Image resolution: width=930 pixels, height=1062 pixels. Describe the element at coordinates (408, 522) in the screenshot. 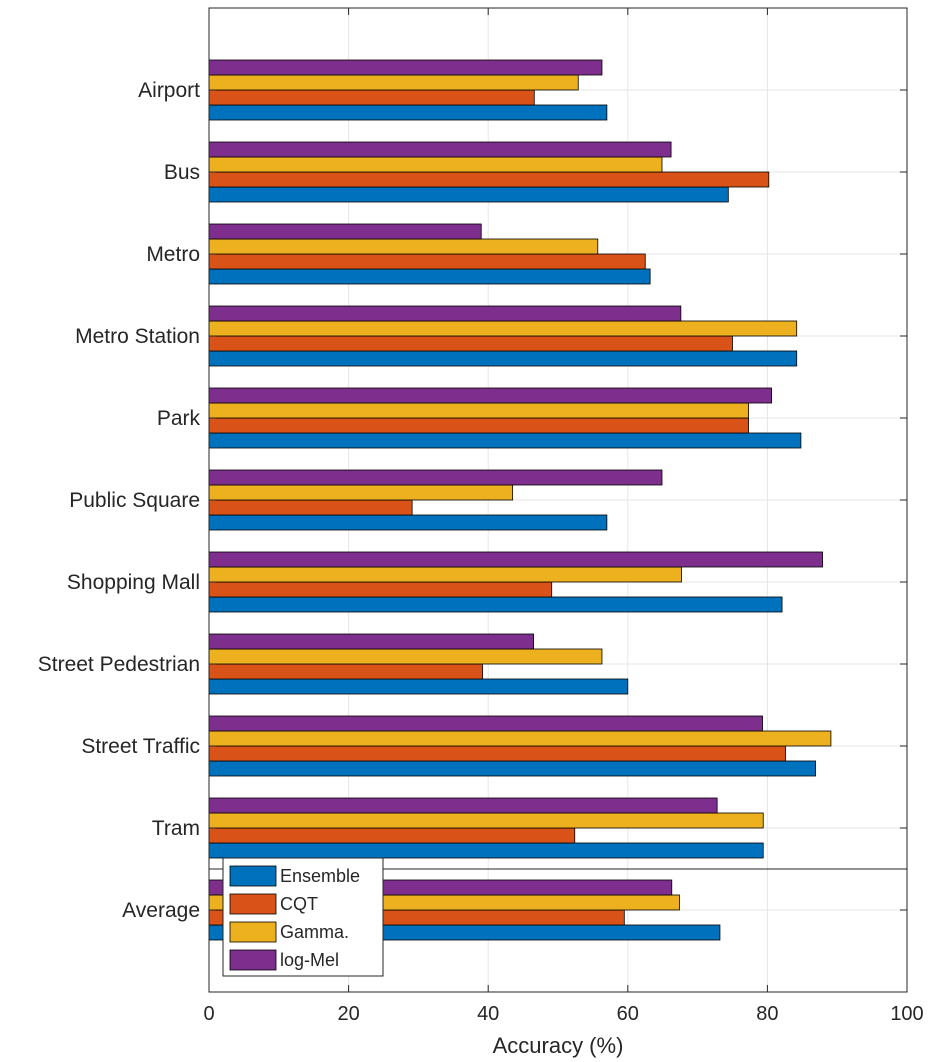

I see `bar-ensemble-public-square` at that location.